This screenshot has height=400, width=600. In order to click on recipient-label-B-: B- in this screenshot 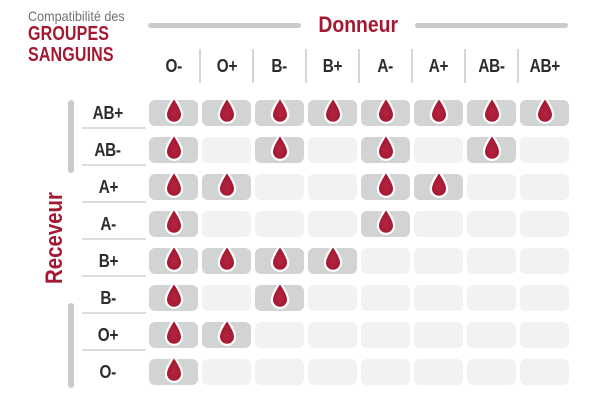, I will do `click(108, 297)`.